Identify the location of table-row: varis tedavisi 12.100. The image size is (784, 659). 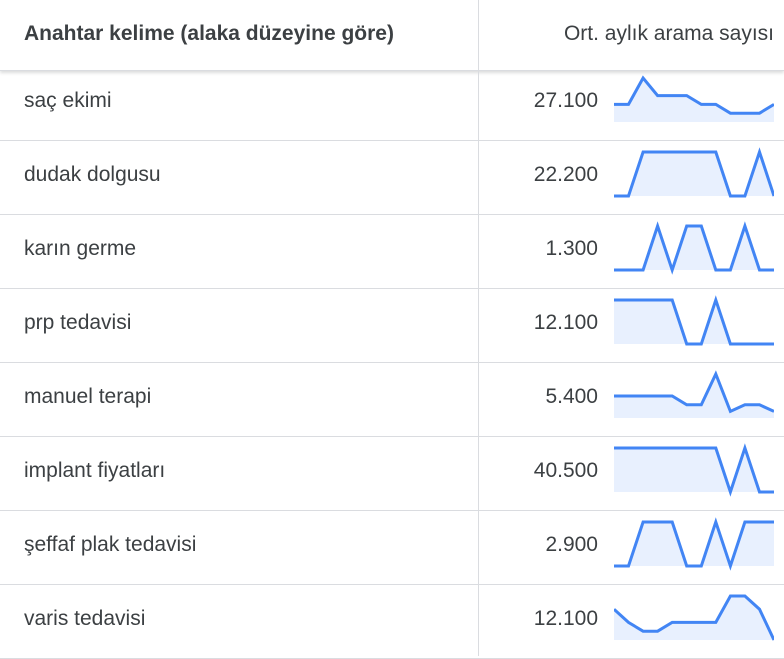
(392, 621).